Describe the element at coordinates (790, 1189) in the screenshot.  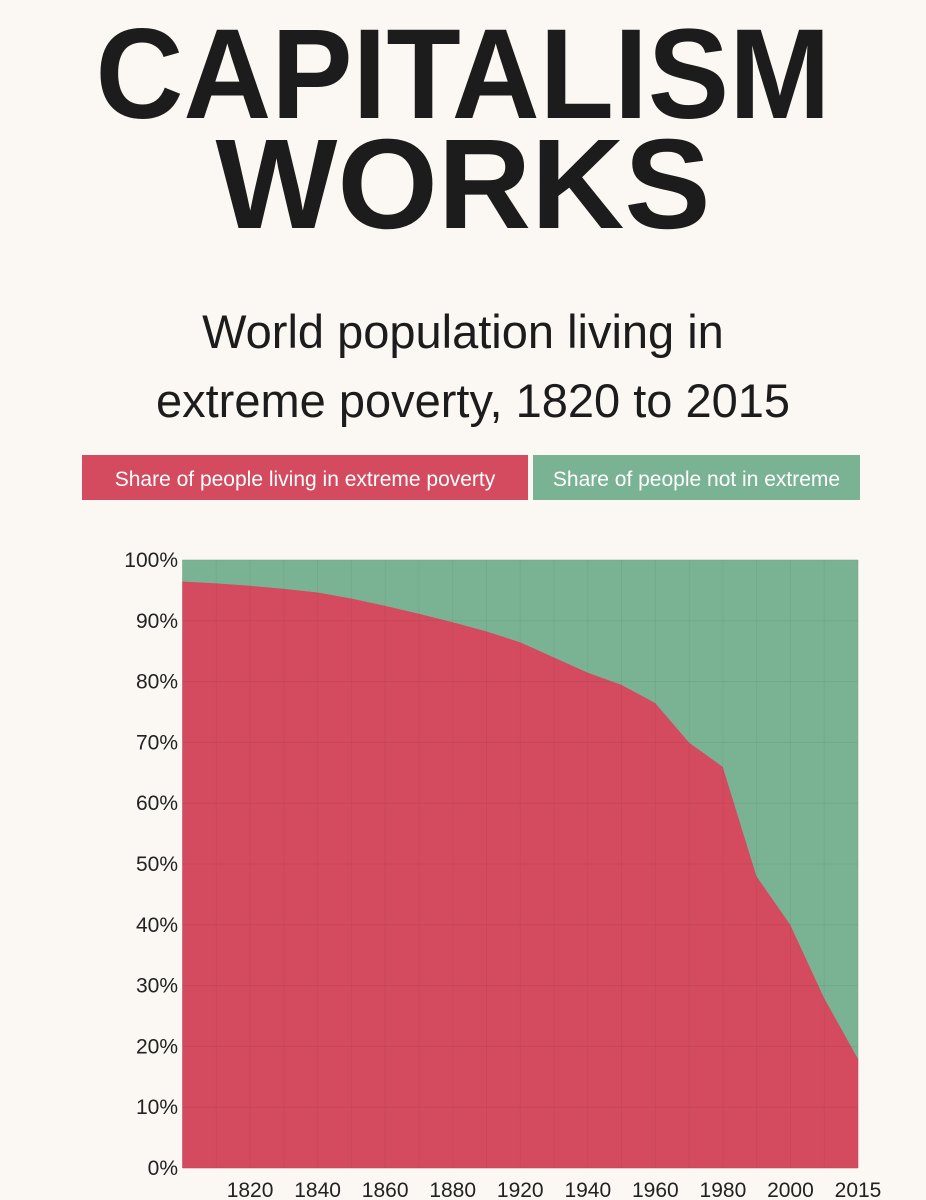
I see `x-tick-label: 2000` at that location.